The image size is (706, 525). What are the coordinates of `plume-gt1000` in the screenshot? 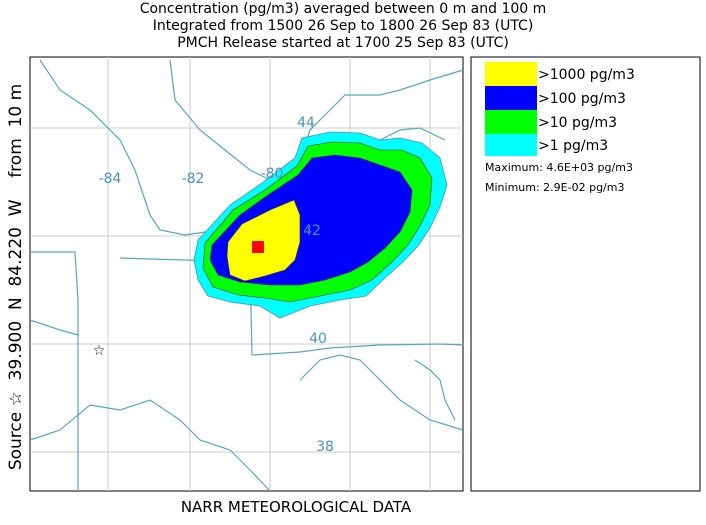 It's located at (263, 240).